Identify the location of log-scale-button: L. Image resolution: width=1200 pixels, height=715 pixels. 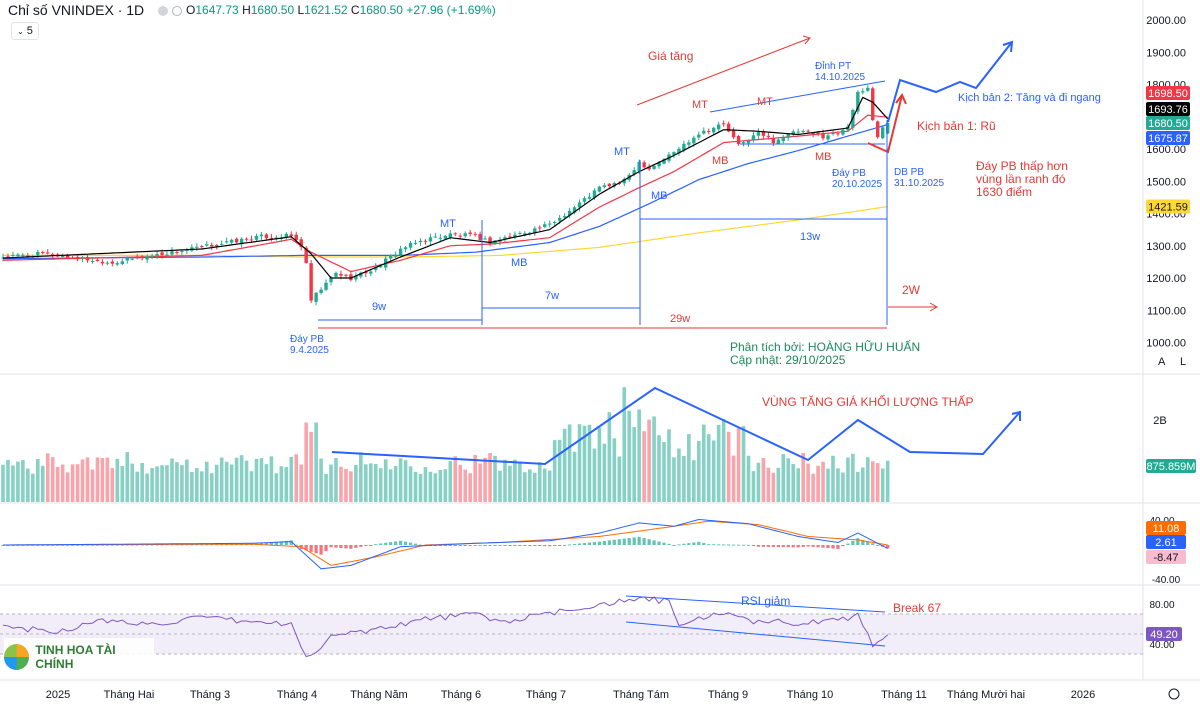
(1183, 362).